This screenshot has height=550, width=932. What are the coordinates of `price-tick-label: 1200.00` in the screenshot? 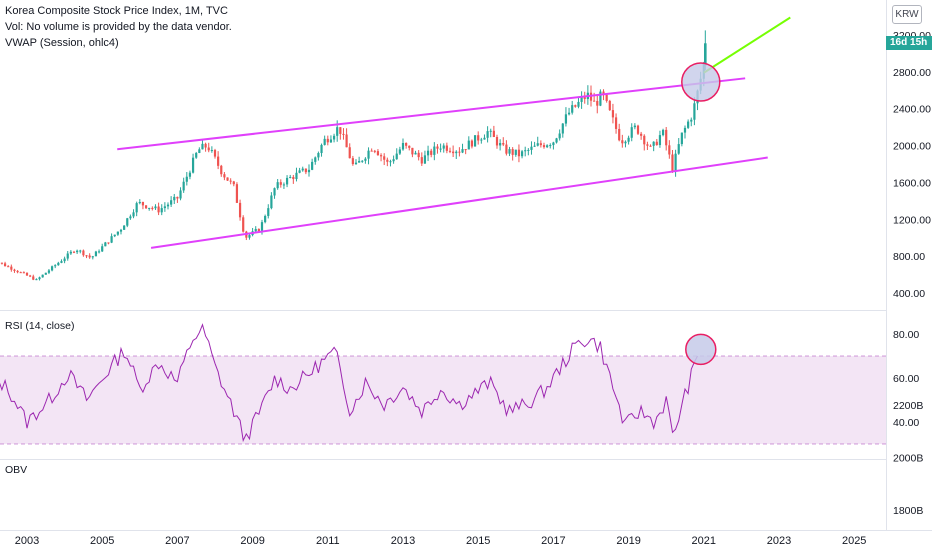 It's located at (912, 220).